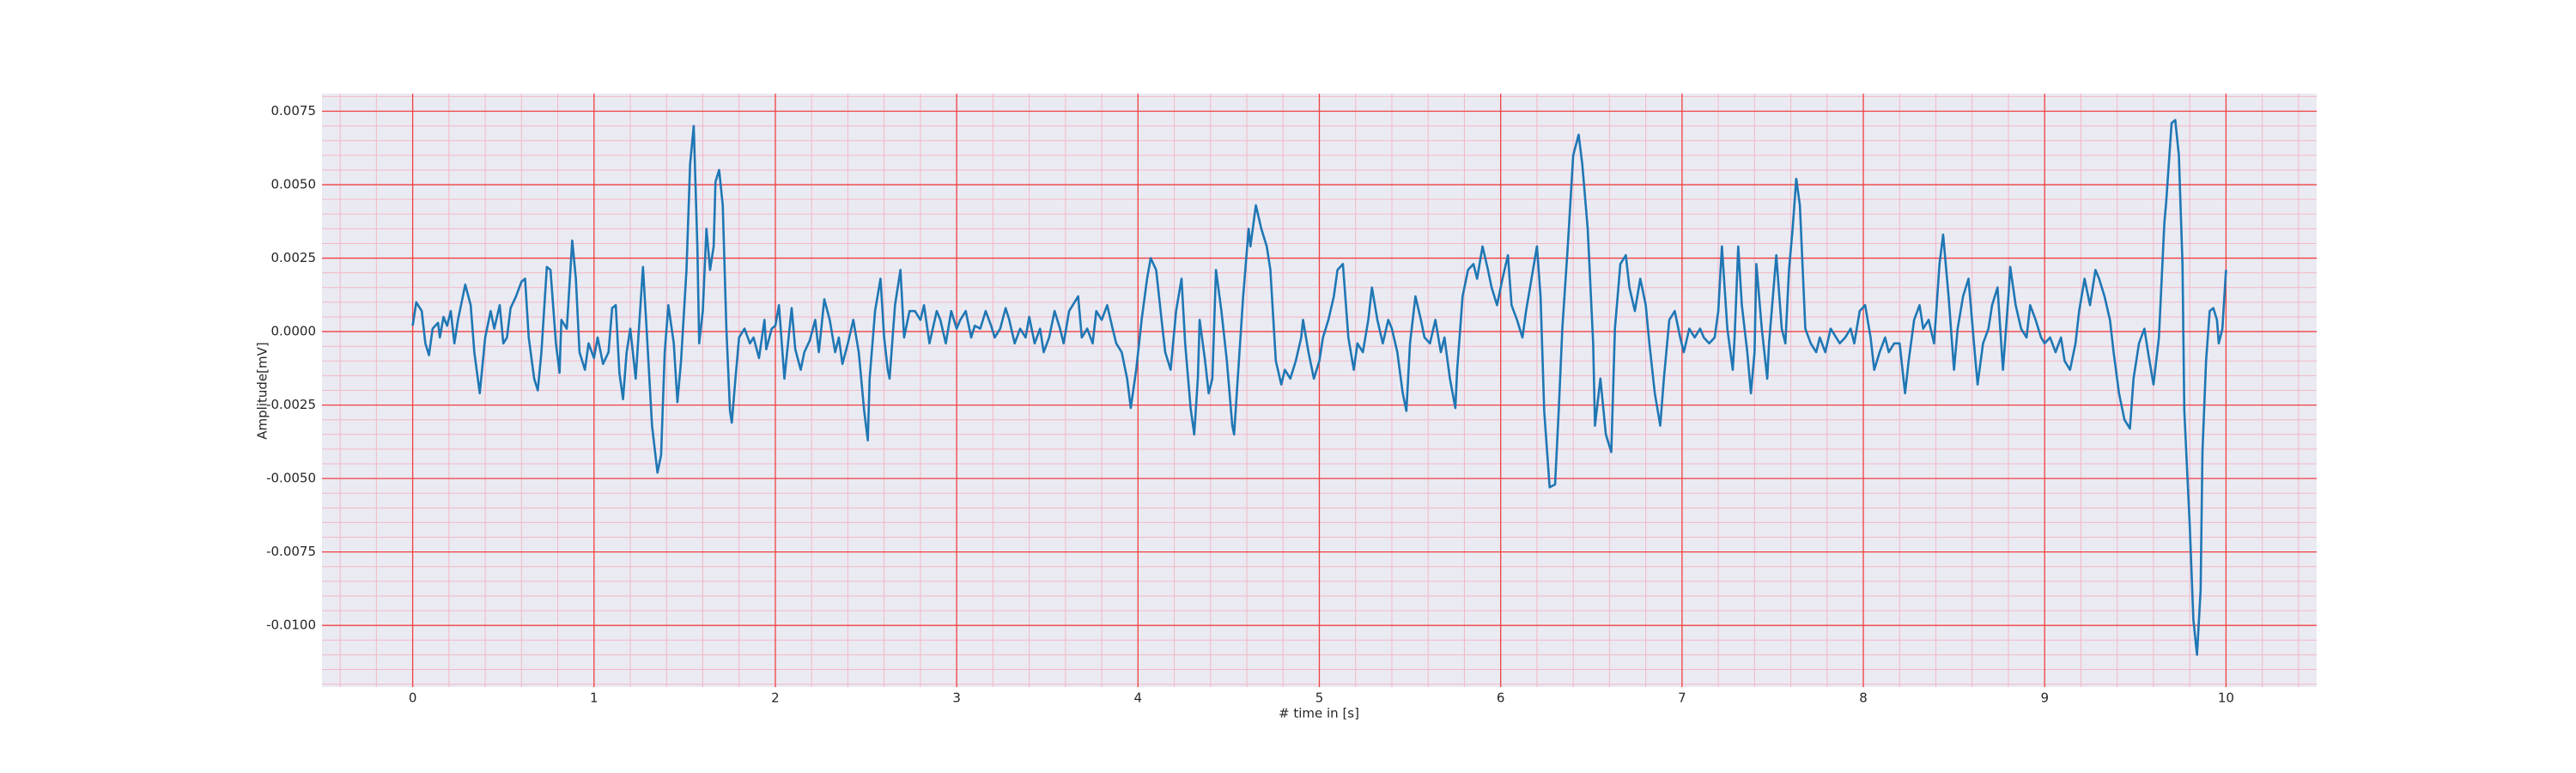  Describe the element at coordinates (775, 698) in the screenshot. I see `x-tick-label: 2` at that location.